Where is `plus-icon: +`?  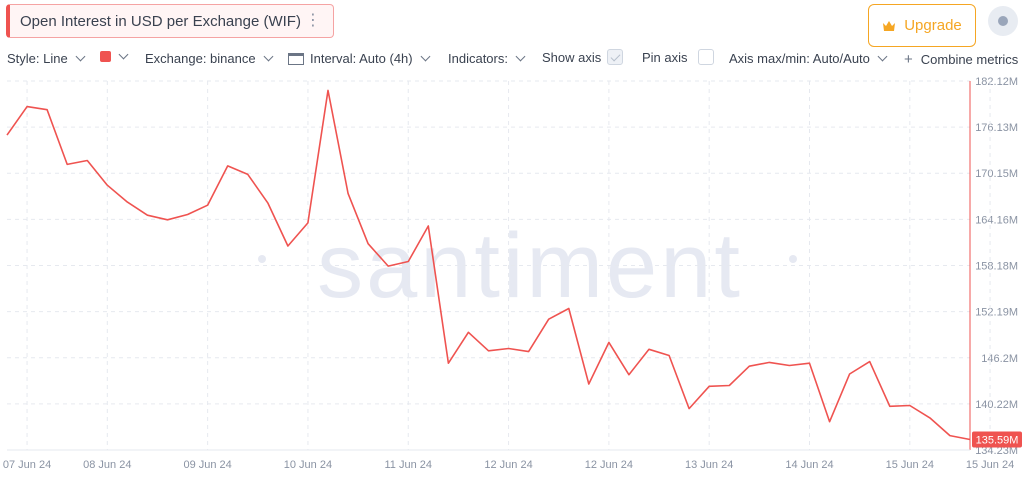 plus-icon: + is located at coordinates (908, 59).